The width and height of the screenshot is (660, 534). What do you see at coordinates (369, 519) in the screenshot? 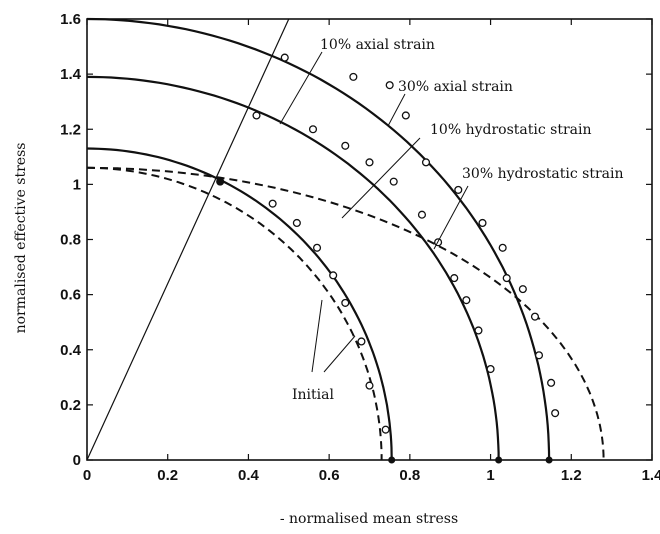
I see `x-axis-label: - normalised mean stress` at bounding box center [369, 519].